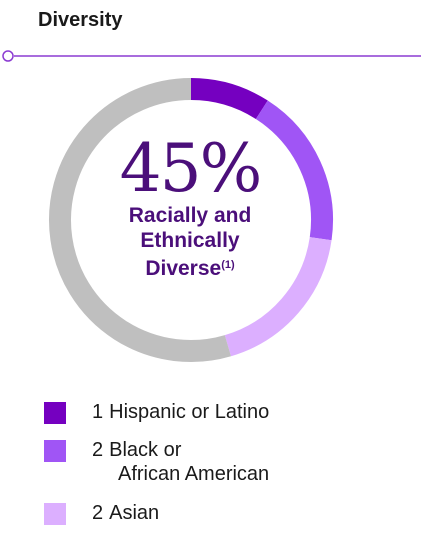 This screenshot has height=542, width=421. Describe the element at coordinates (189, 412) in the screenshot. I see `legend-label: Hispanic or Latino` at that location.